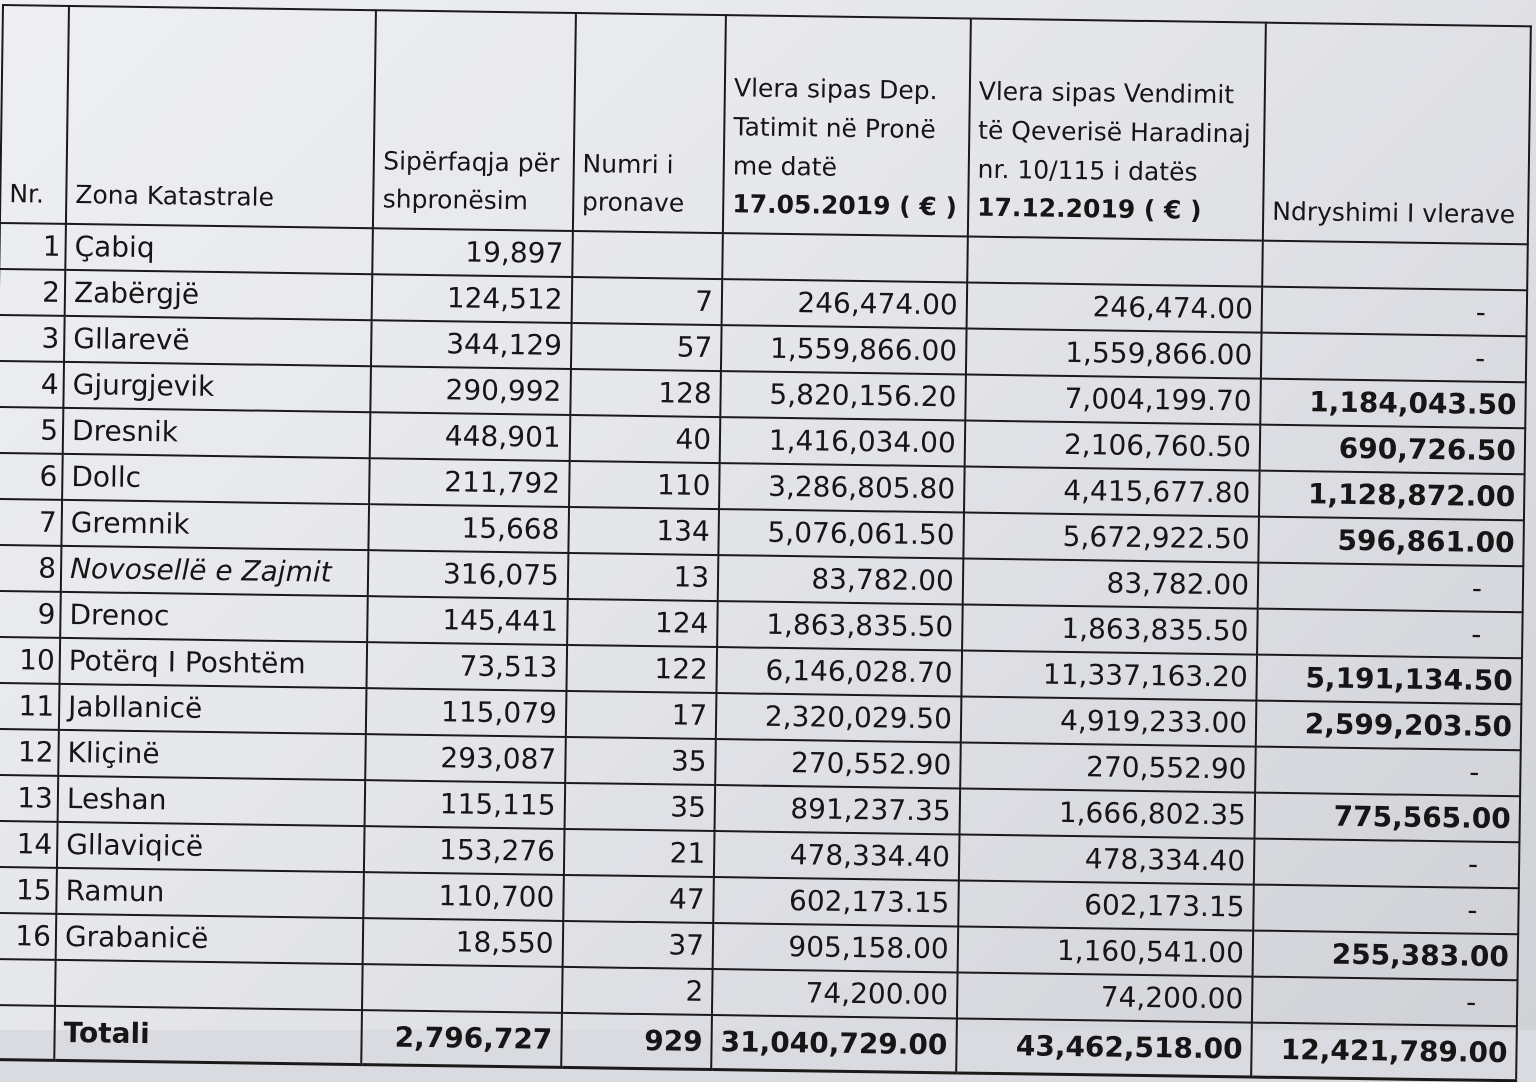 The height and width of the screenshot is (1082, 1536). Describe the element at coordinates (1108, 721) in the screenshot. I see `row-vlera-qeveri-cell: 4,919,233.00` at that location.